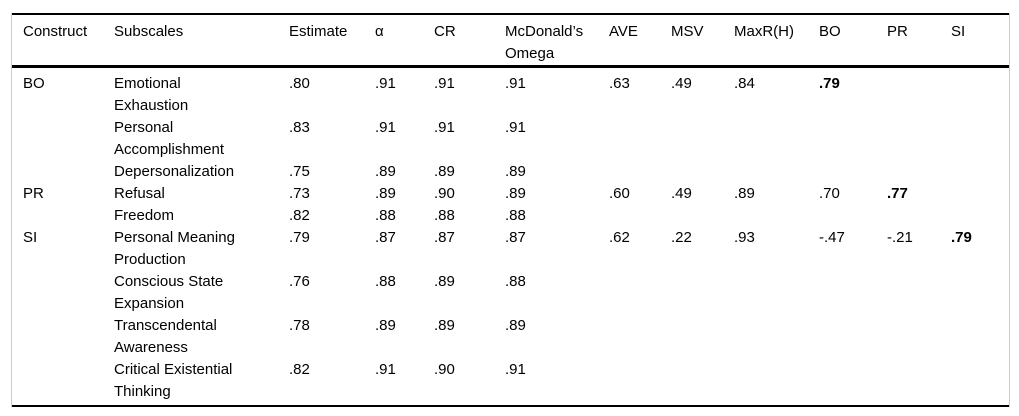  What do you see at coordinates (829, 193) in the screenshot?
I see `cell-bo: .70` at bounding box center [829, 193].